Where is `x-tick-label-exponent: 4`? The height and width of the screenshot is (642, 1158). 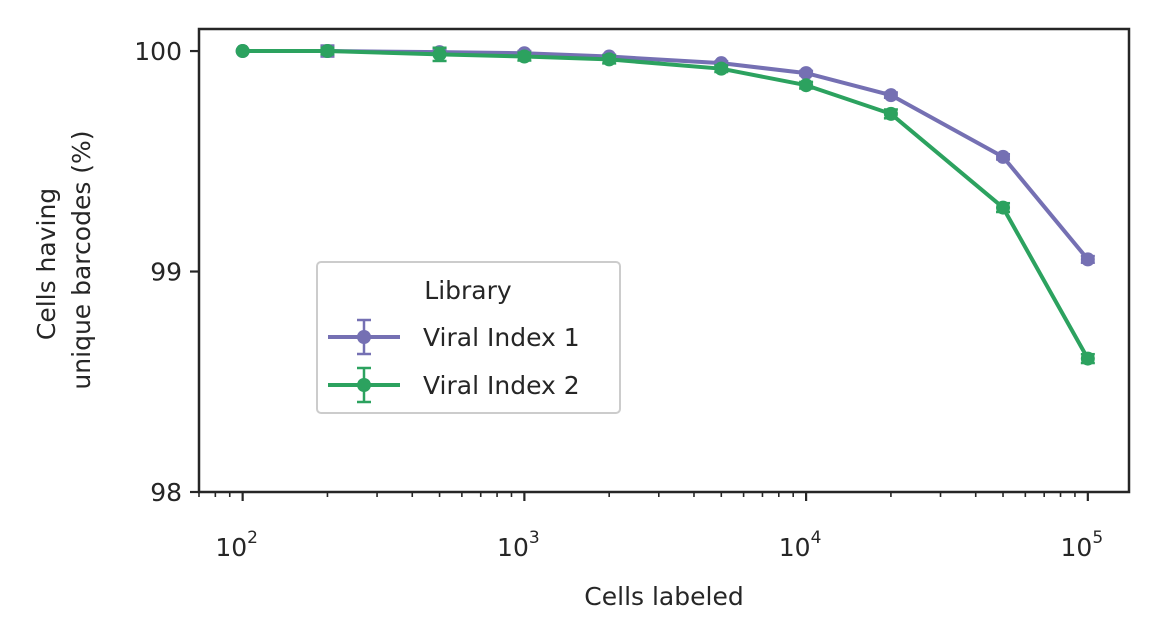
x-tick-label-exponent: 4 is located at coordinates (816, 538).